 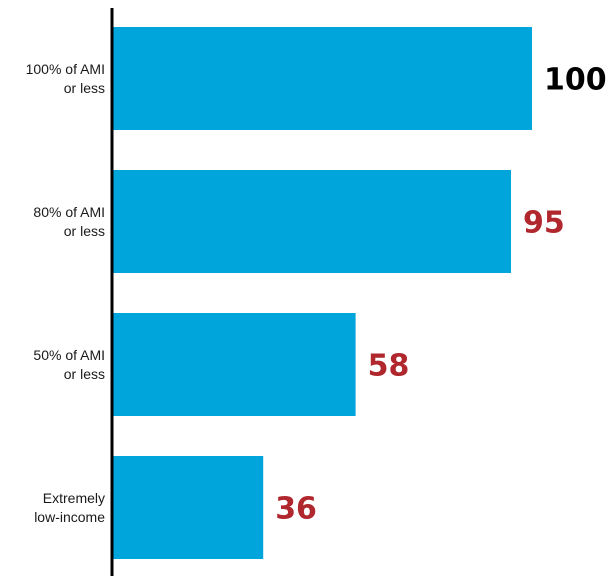 I want to click on category-label-2: 50% of AMI or less, so click(x=69, y=364).